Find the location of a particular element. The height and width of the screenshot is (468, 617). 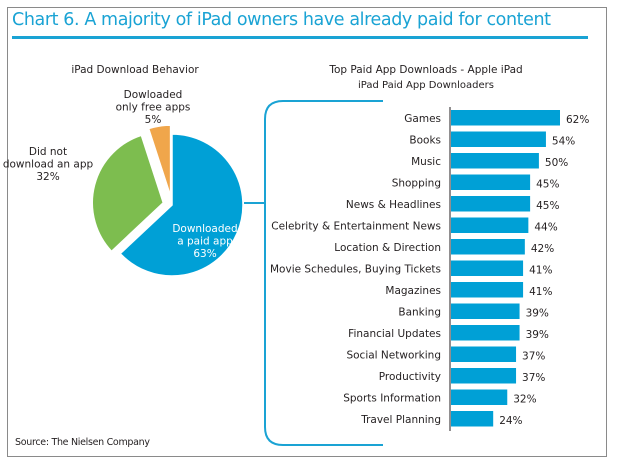

pie-label-did-not-download-an-app: Did not download an app 32% is located at coordinates (48, 164).